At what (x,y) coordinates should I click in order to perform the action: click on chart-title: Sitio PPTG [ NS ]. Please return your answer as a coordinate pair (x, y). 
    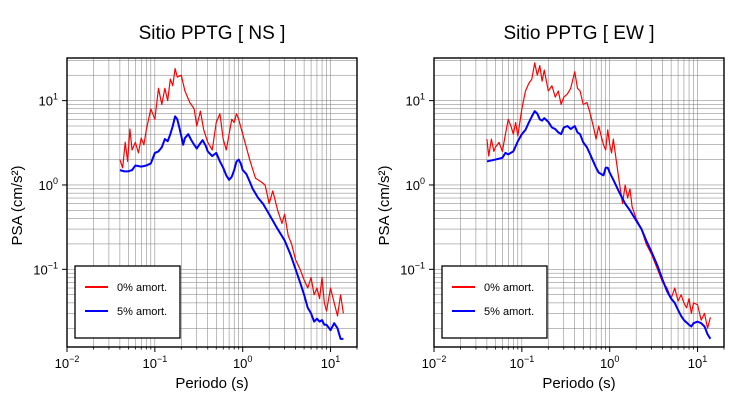
    Looking at the image, I should click on (212, 33).